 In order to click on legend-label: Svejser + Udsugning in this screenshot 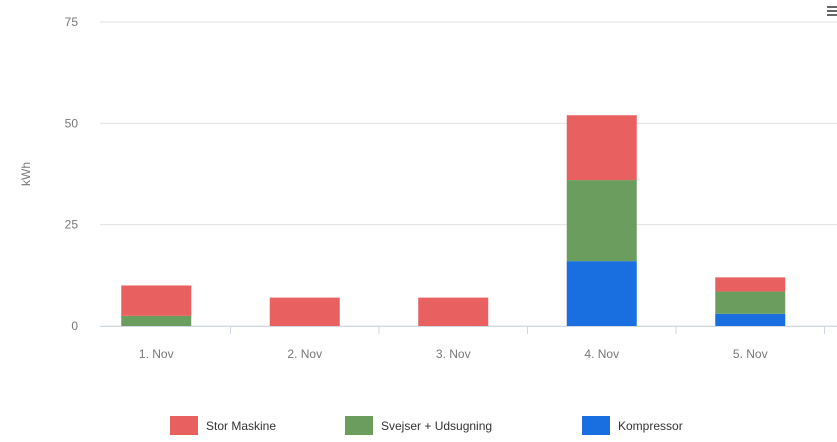, I will do `click(436, 426)`.